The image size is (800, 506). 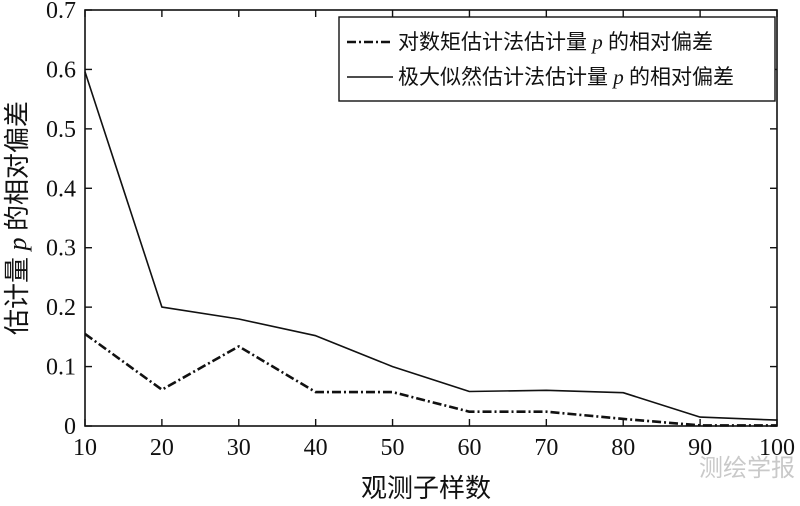 What do you see at coordinates (61, 70) in the screenshot?
I see `y-tick-label-6: 0.6` at bounding box center [61, 70].